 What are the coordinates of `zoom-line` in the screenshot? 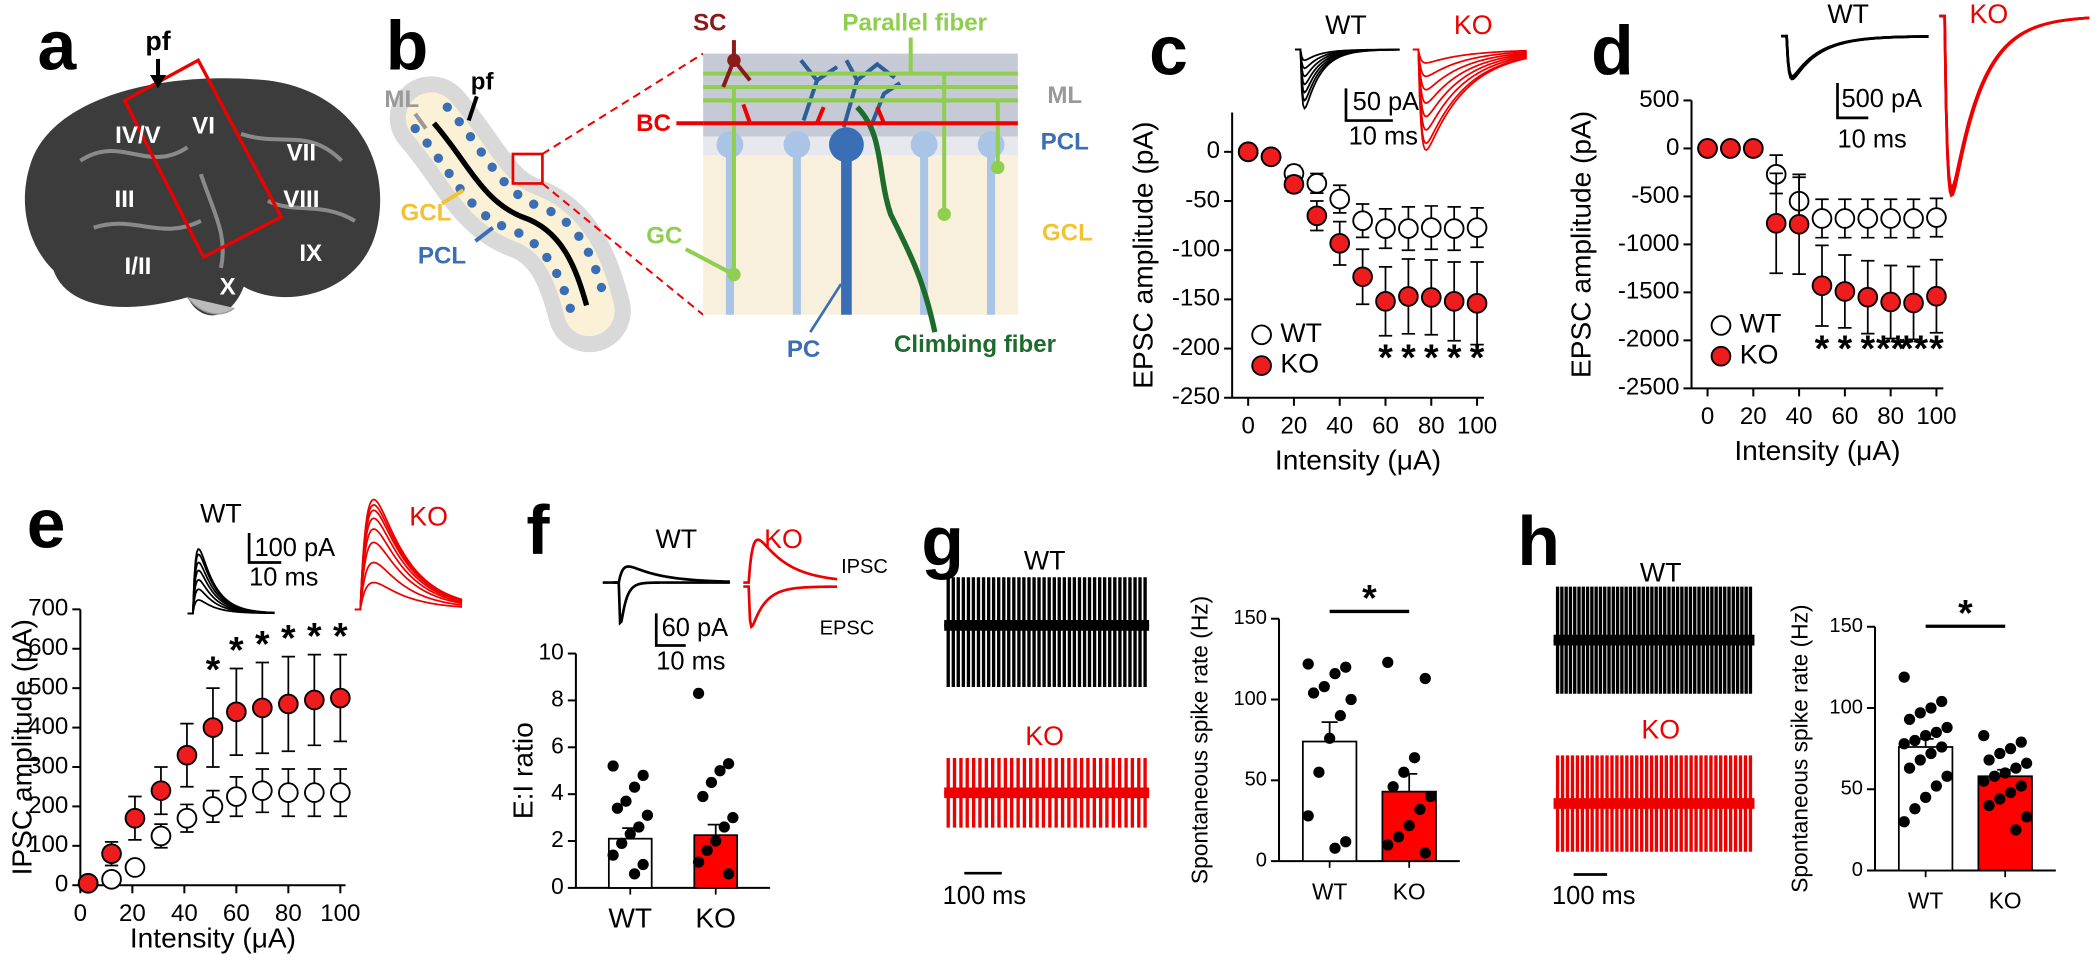 It's located at (622, 103).